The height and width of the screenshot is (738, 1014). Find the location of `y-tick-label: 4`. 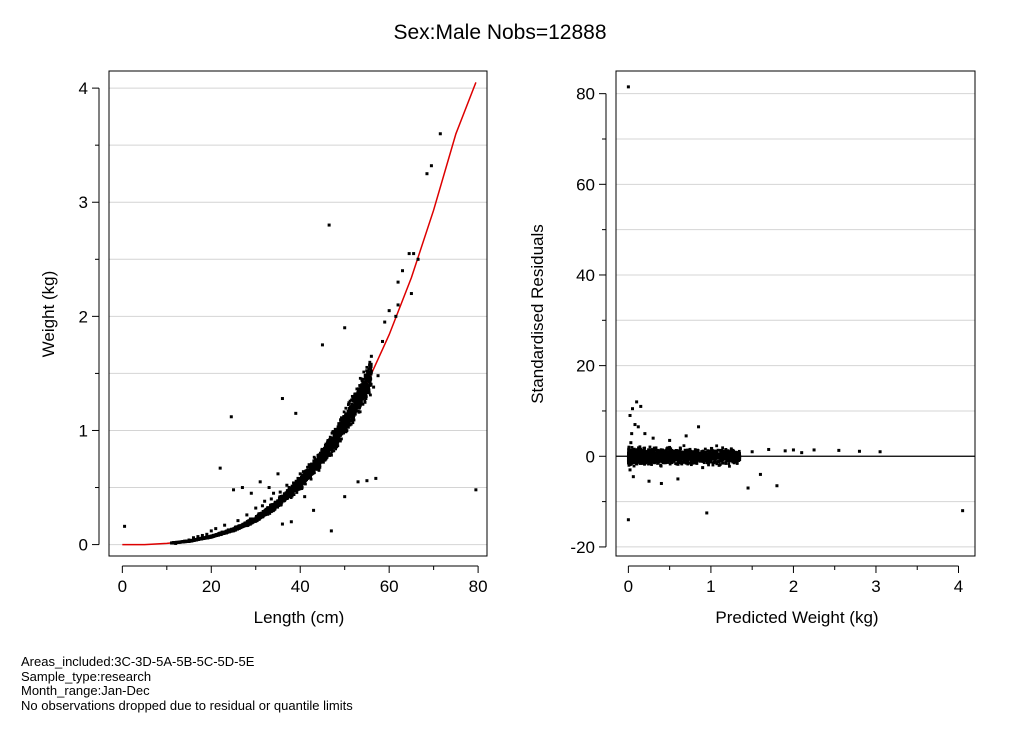

y-tick-label: 4 is located at coordinates (83, 88).